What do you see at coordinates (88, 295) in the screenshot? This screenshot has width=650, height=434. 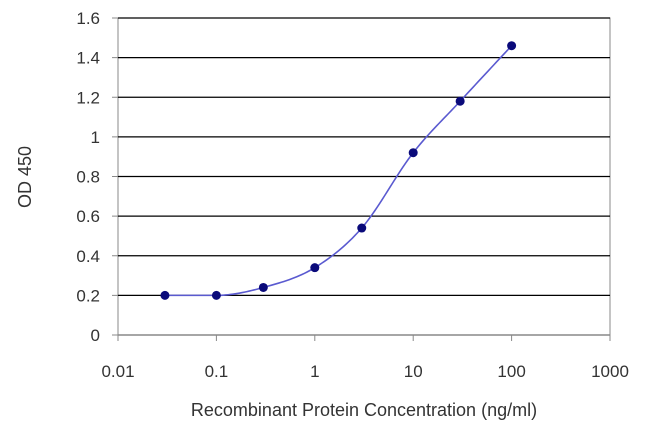 I see `y-tick-label: 0.2` at bounding box center [88, 295].